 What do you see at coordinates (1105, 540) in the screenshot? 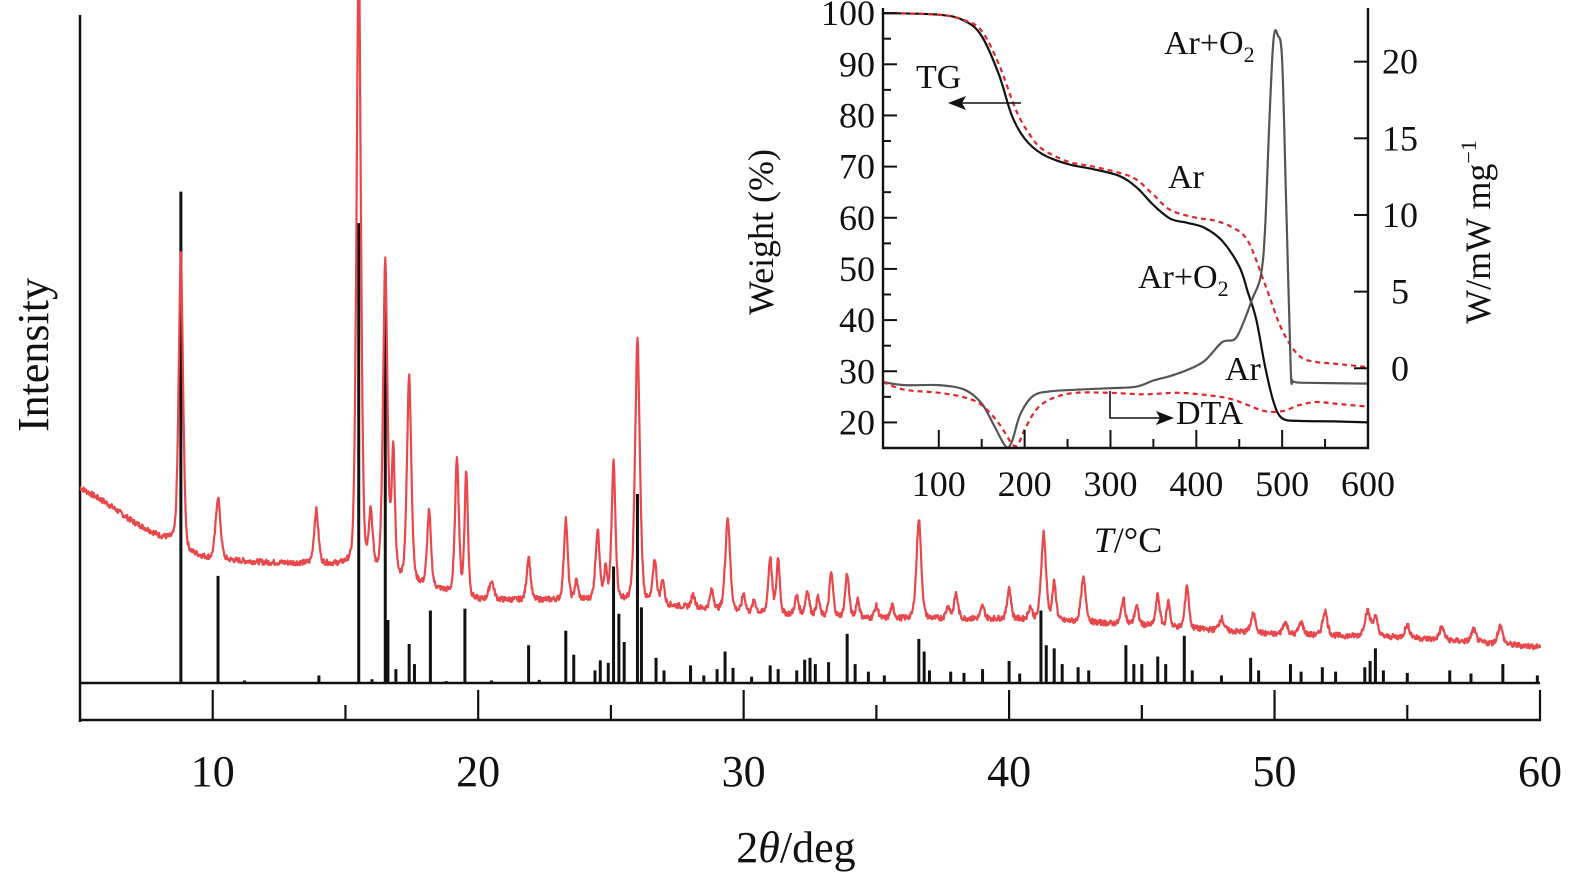
I see `inset-x-label-symbol: T` at bounding box center [1105, 540].